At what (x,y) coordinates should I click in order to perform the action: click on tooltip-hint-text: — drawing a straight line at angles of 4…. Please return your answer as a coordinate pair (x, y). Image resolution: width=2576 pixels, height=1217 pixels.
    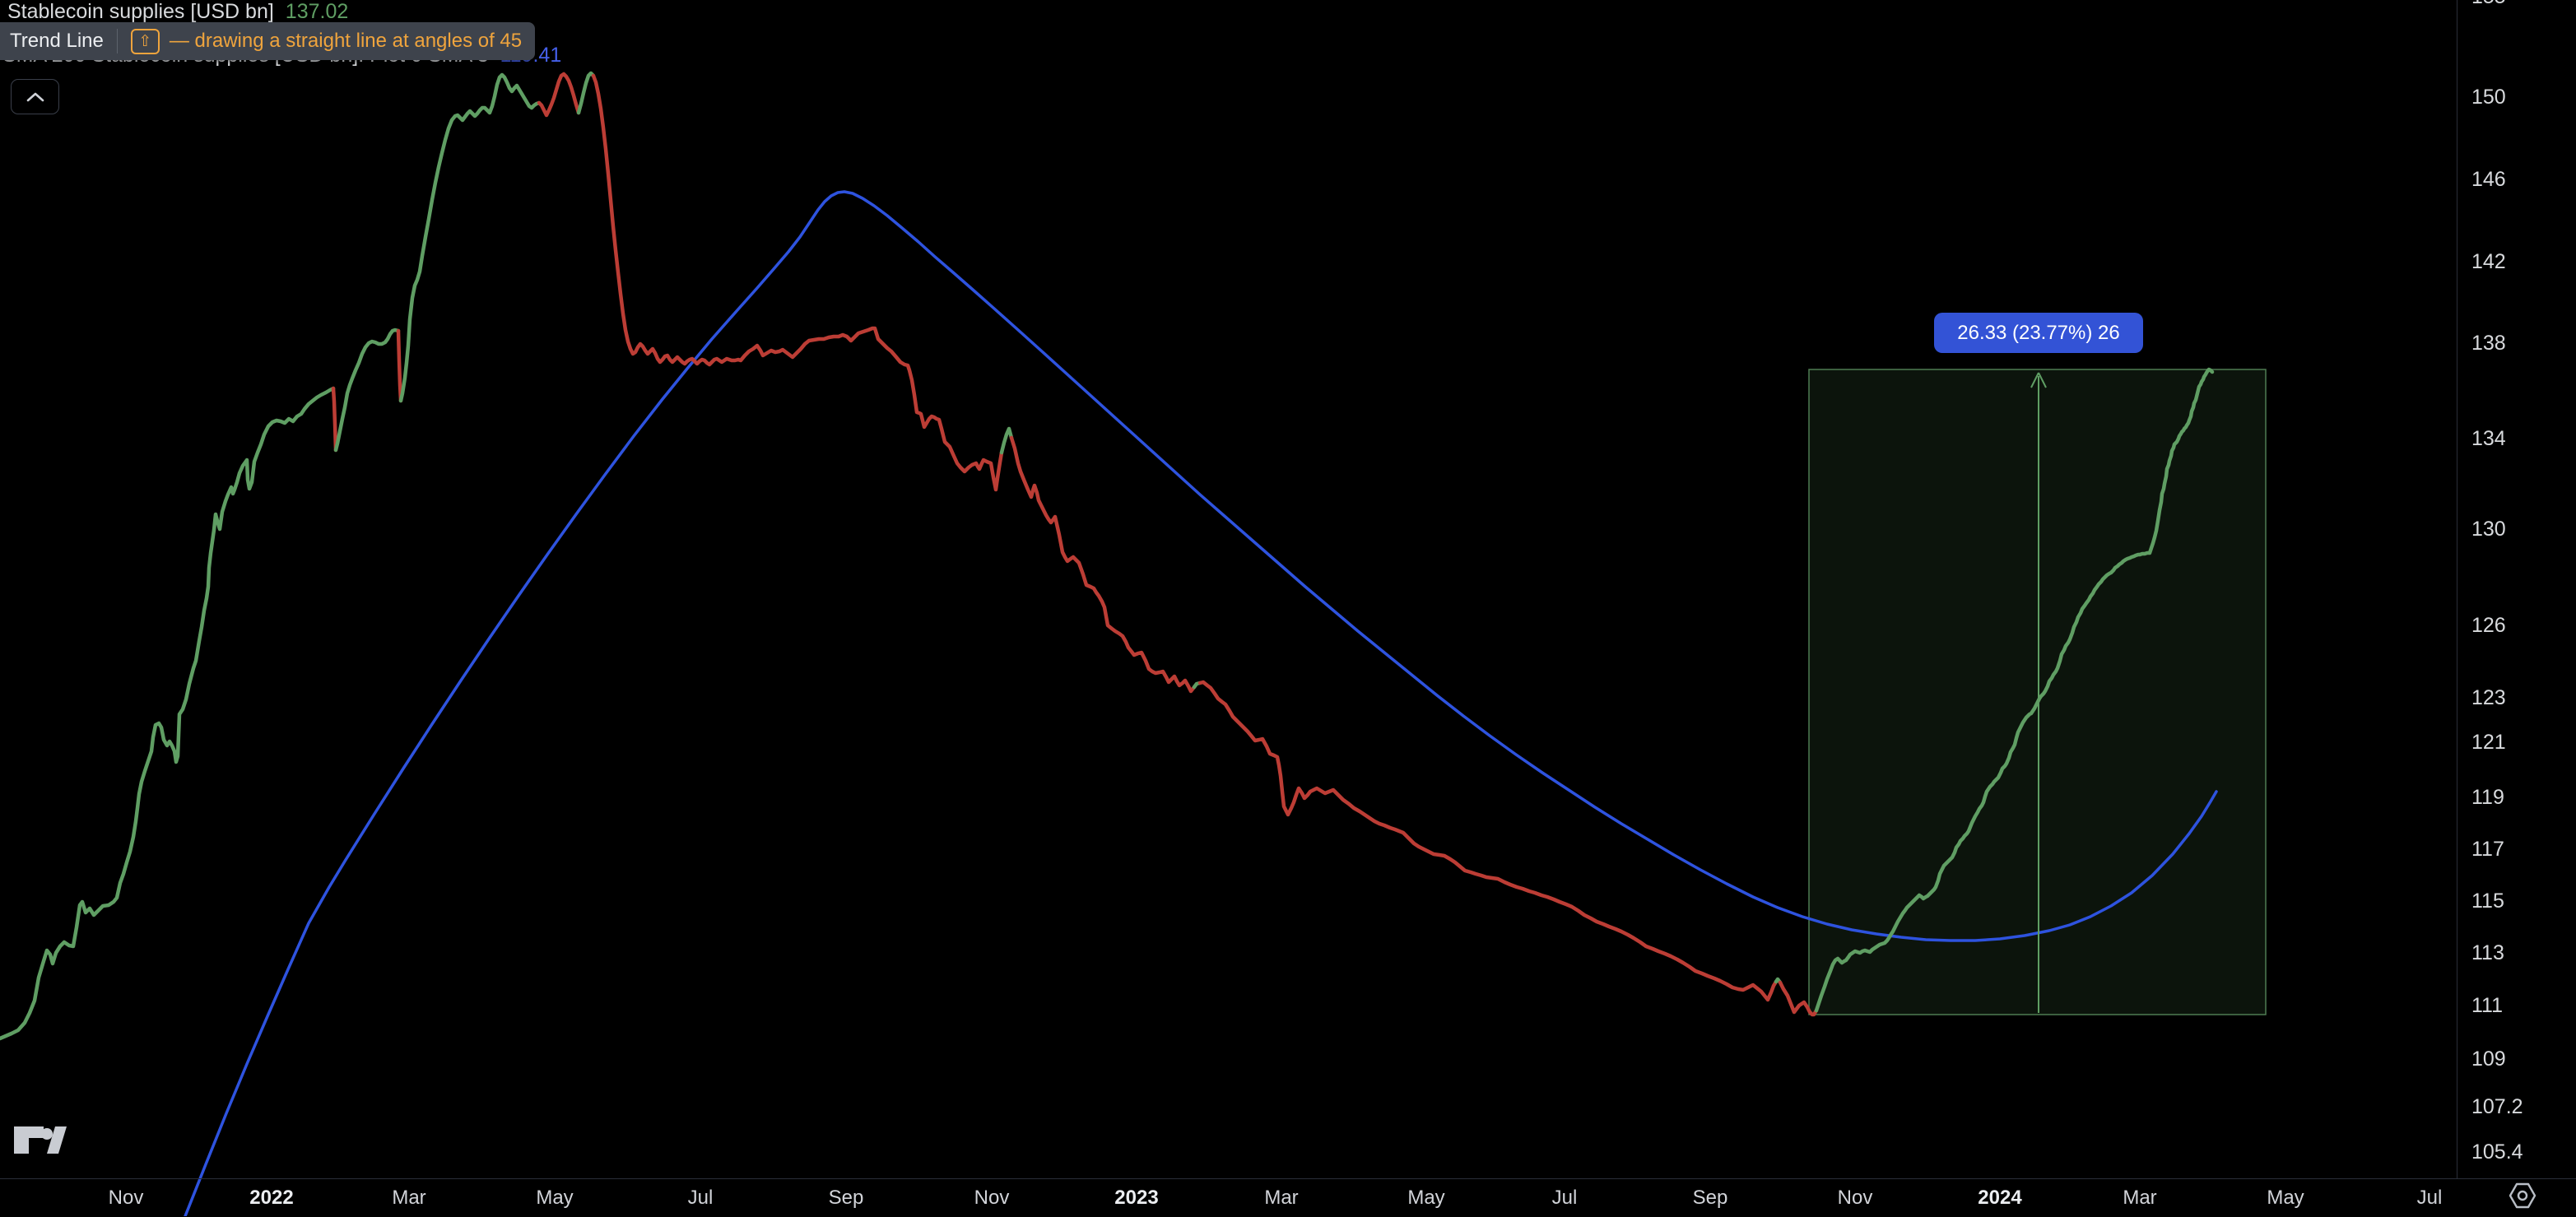
    Looking at the image, I should click on (346, 41).